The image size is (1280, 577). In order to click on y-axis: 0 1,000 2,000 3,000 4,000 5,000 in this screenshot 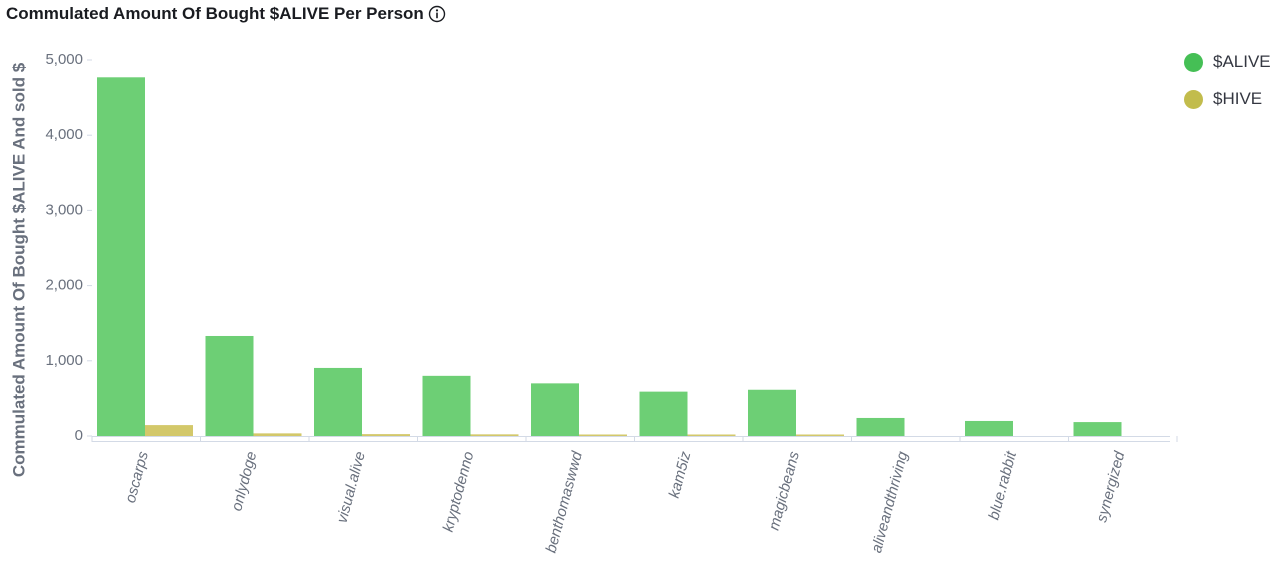, I will do `click(68, 247)`.